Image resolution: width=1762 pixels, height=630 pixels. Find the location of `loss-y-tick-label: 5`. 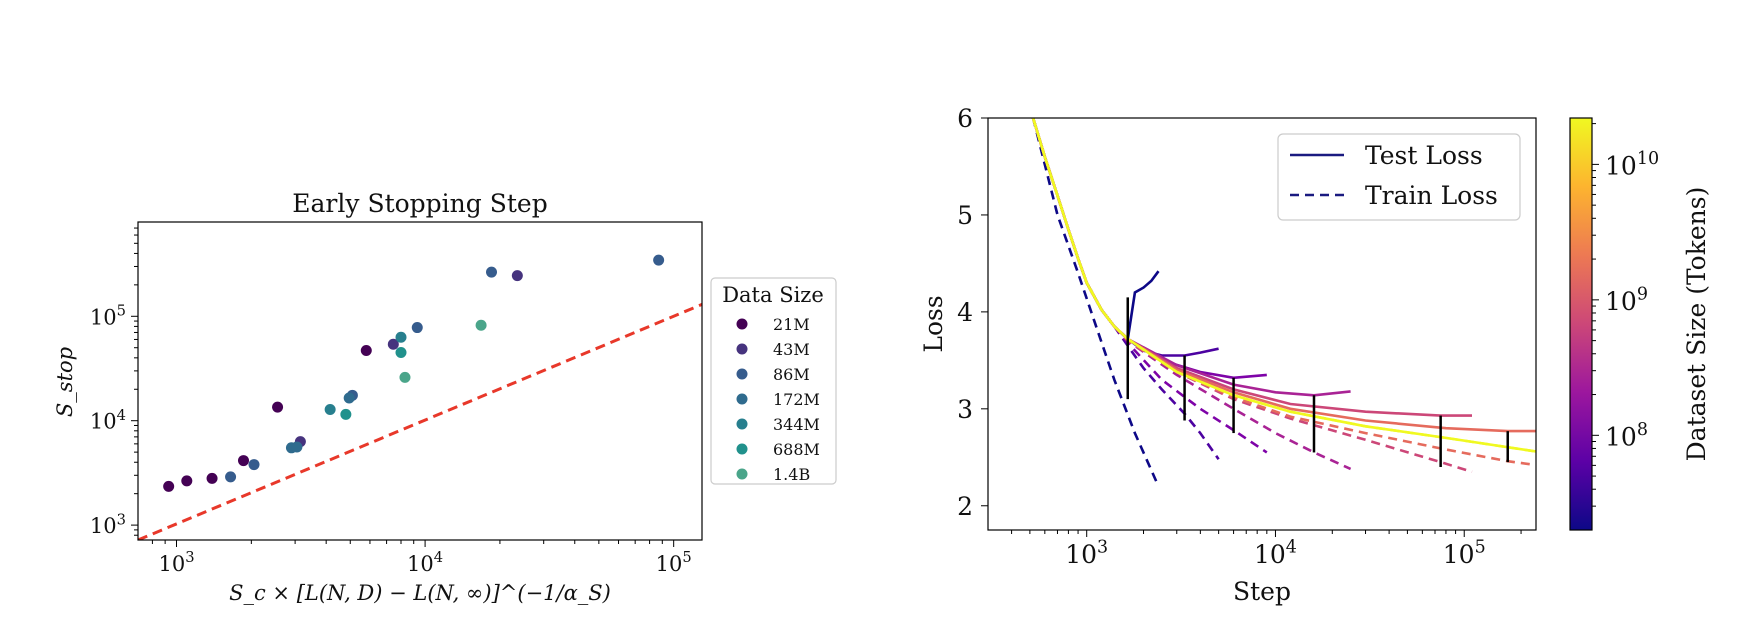

loss-y-tick-label: 5 is located at coordinates (965, 215).